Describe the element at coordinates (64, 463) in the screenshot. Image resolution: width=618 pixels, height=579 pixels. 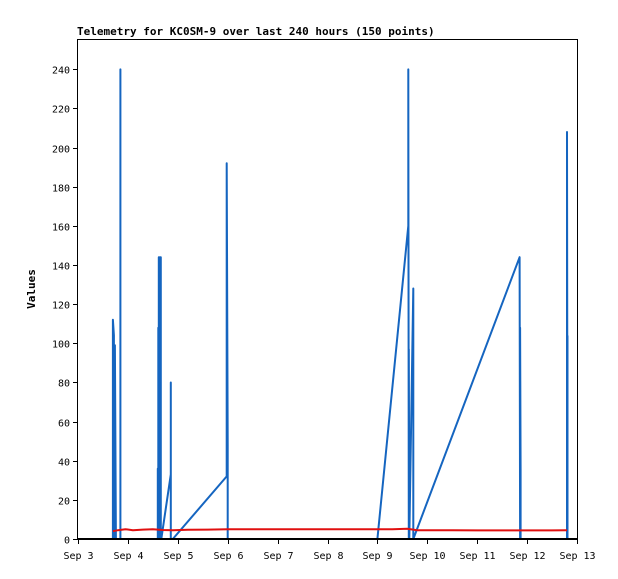
I see `y-tick-label: 40` at that location.